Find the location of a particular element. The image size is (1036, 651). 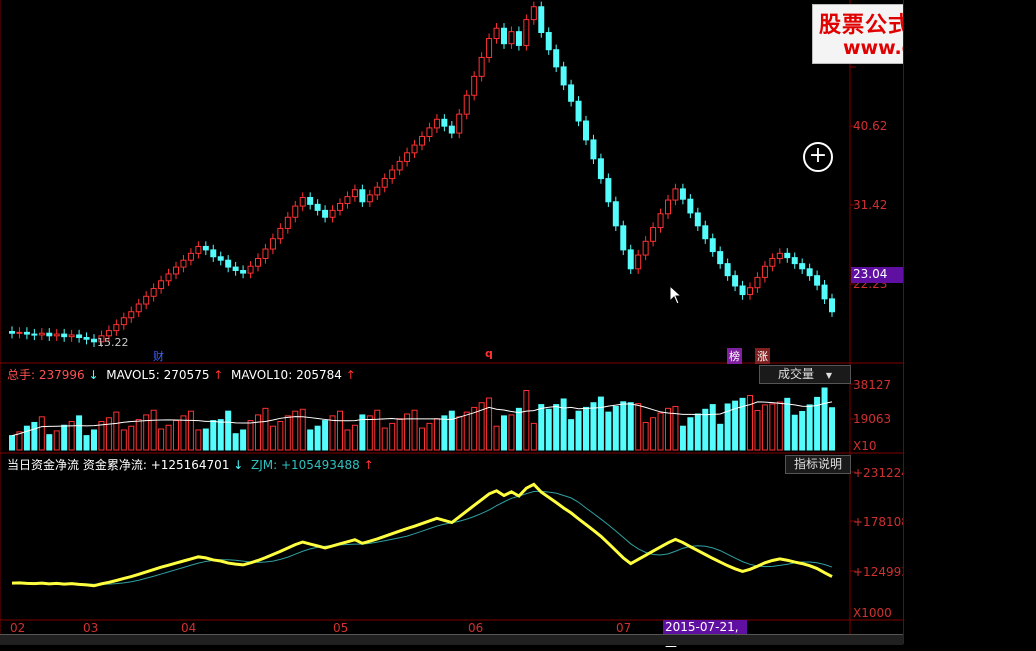

up-arrow-icon: ↑ is located at coordinates (218, 375).